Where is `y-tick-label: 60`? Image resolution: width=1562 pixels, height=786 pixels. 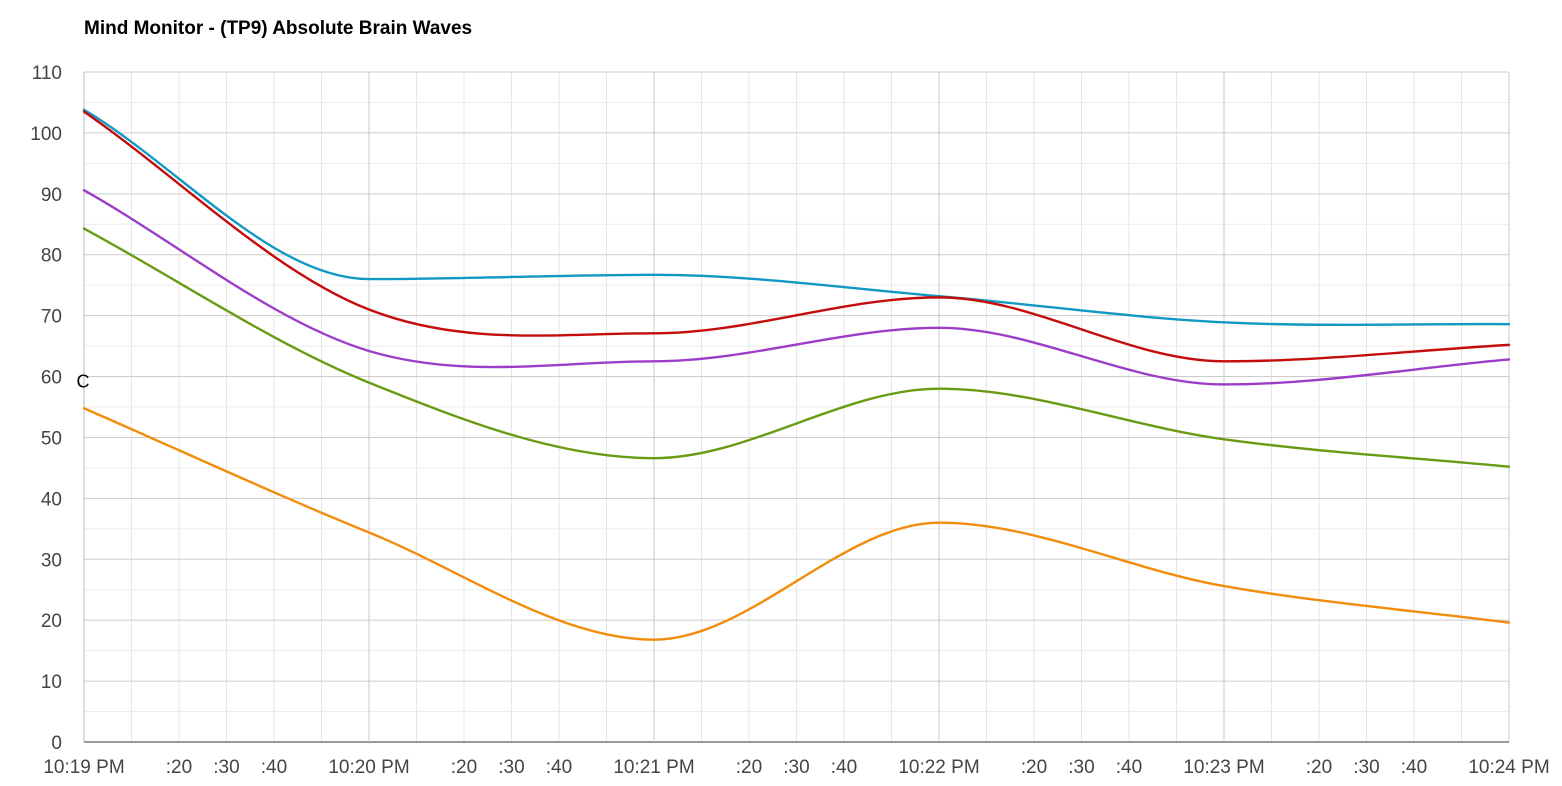
y-tick-label: 60 is located at coordinates (51, 378).